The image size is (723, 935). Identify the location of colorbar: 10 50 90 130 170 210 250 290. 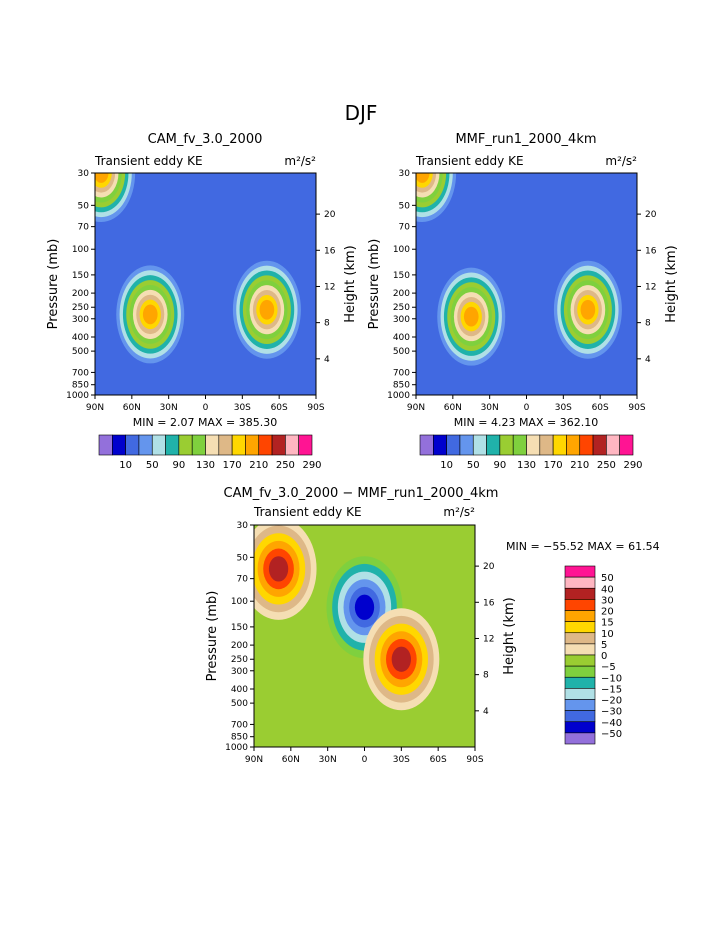
(531, 452).